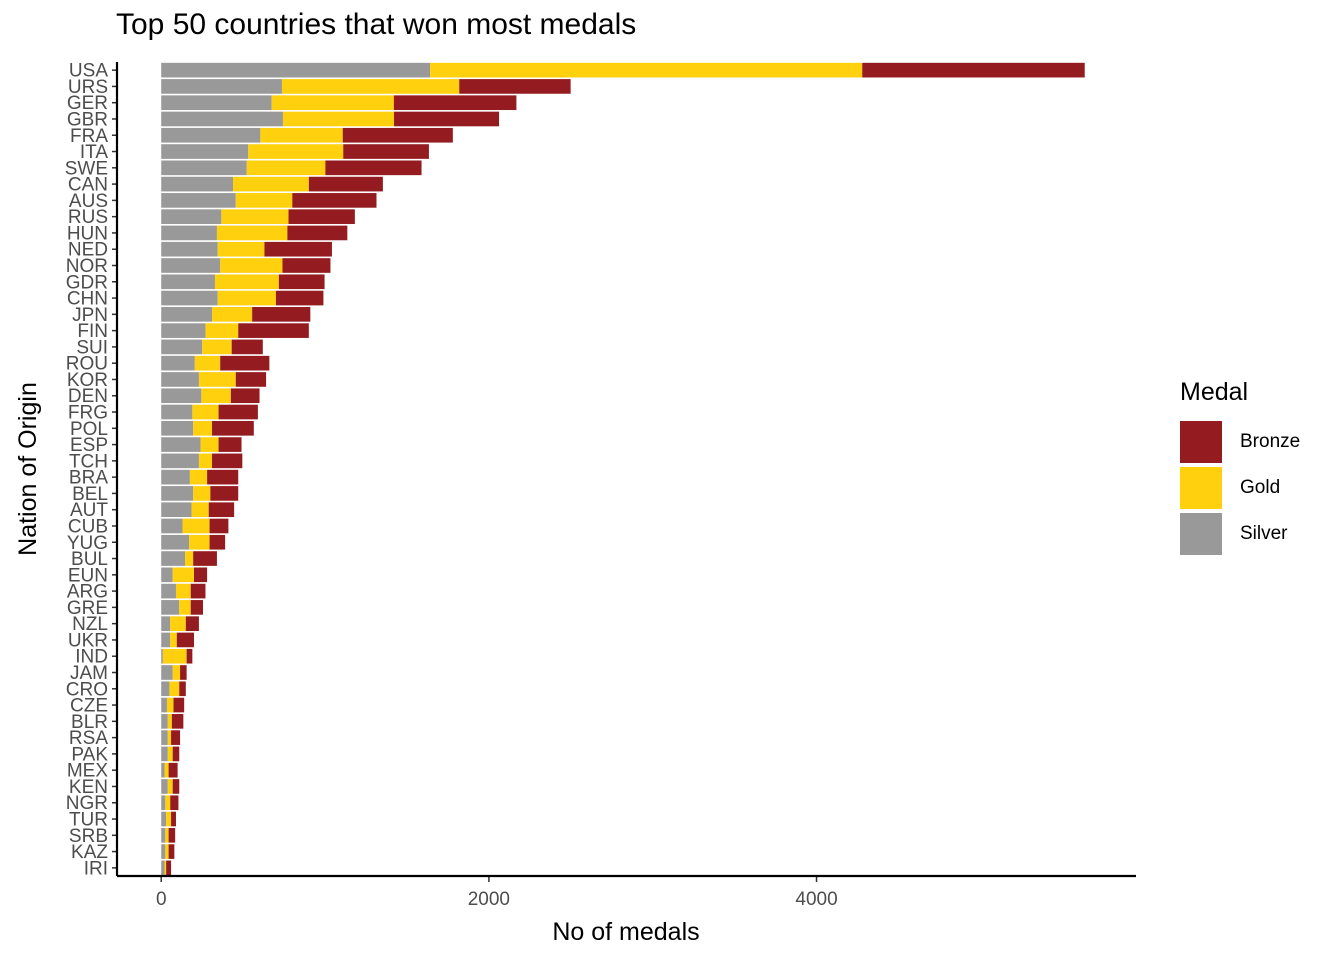 This screenshot has width=1344, height=960. What do you see at coordinates (88, 396) in the screenshot?
I see `y-tick-label-den: DEN` at bounding box center [88, 396].